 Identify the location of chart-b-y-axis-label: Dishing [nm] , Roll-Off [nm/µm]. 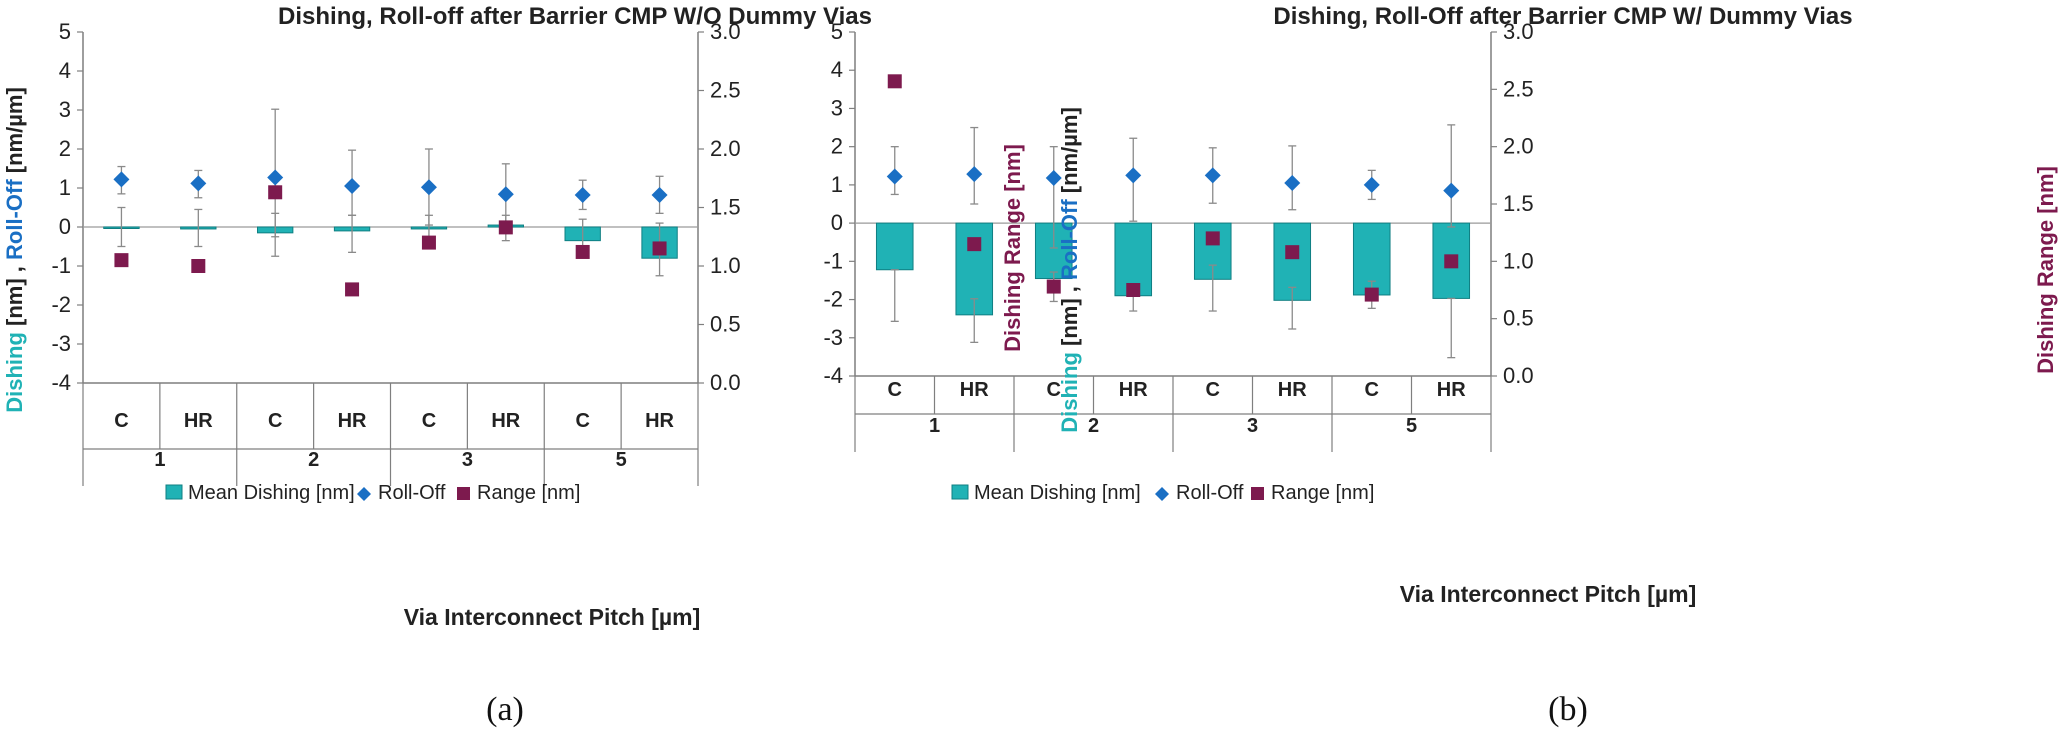
(1069, 270).